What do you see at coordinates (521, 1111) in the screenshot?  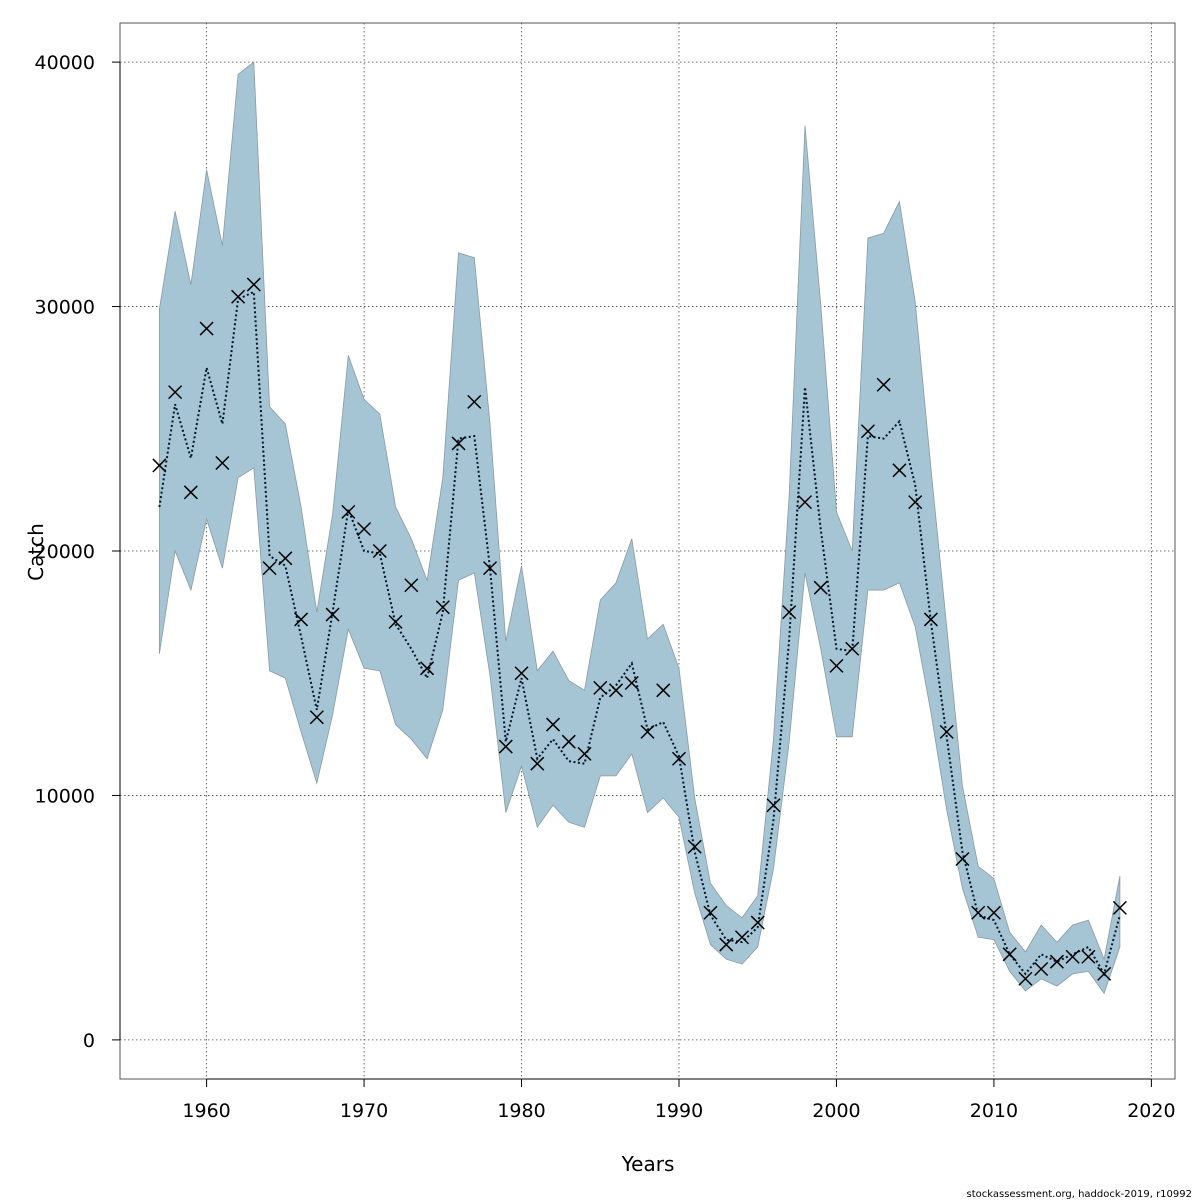 I see `x-tick-label: 1980` at bounding box center [521, 1111].